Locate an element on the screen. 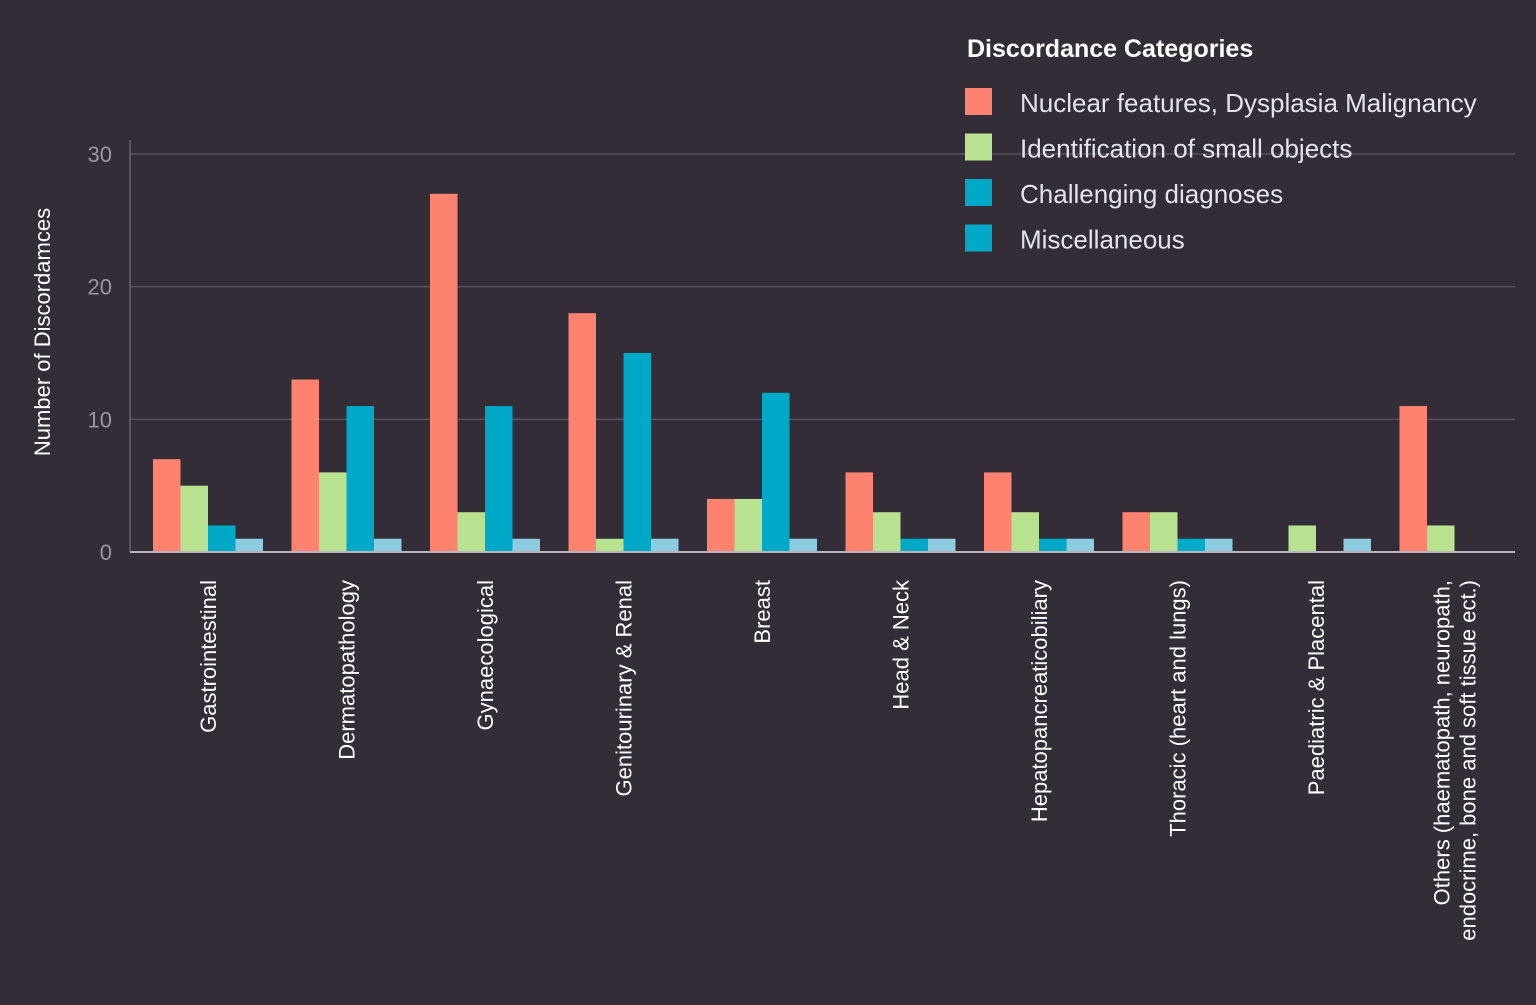 The width and height of the screenshot is (1536, 1005). legend-label: Identification of small objects is located at coordinates (1186, 149).